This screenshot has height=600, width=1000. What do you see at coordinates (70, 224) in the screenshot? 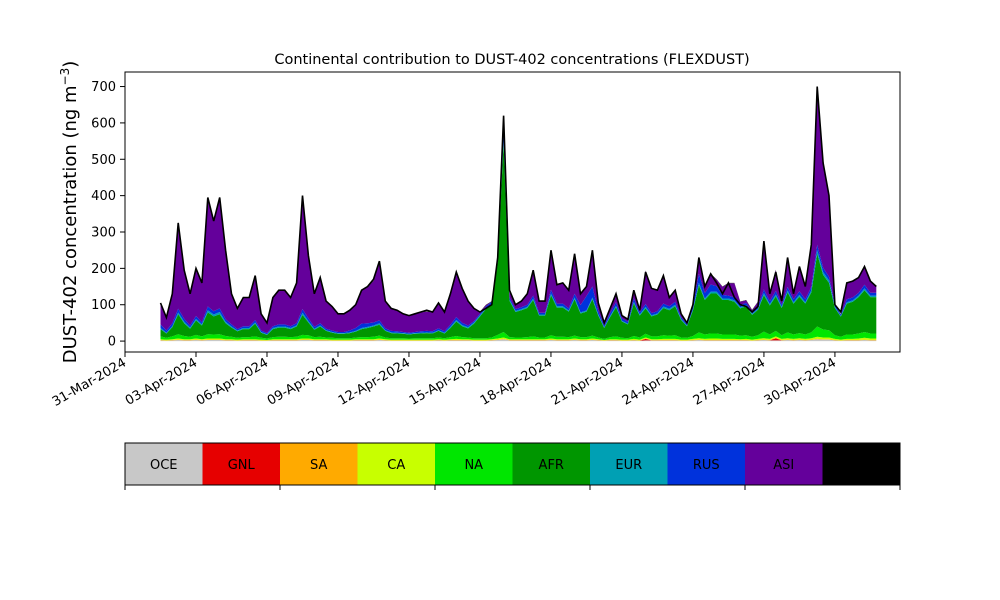
I see `y-axis-label-main: DUST-402 concentration (ng m` at bounding box center [70, 224].